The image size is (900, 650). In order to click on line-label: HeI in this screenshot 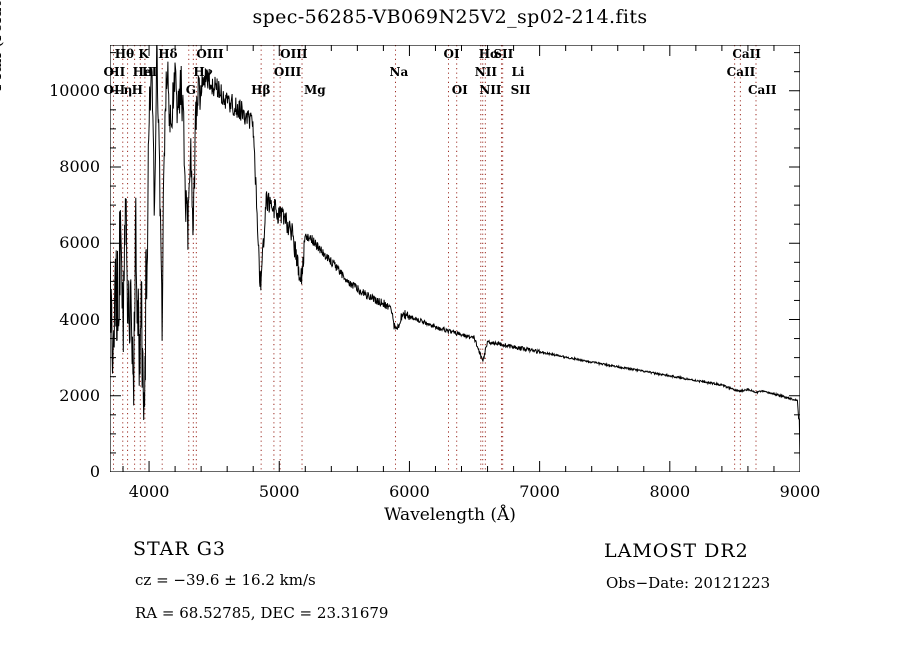, I will do `click(145, 72)`.